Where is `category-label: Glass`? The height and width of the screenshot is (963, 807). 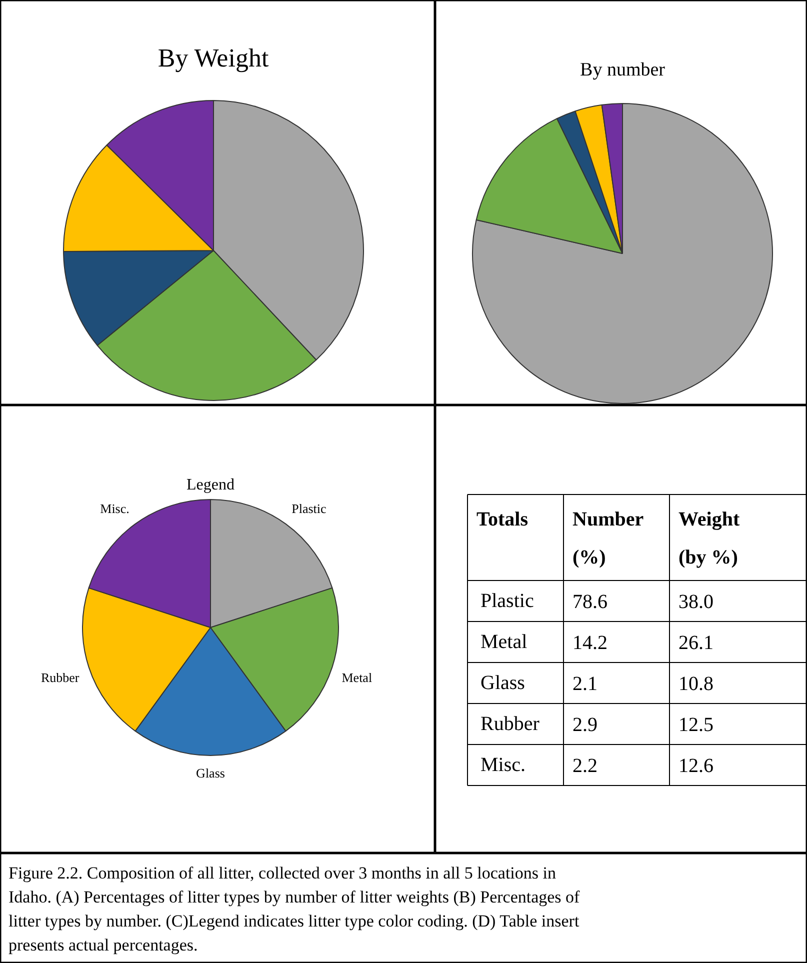
category-label: Glass is located at coordinates (503, 683).